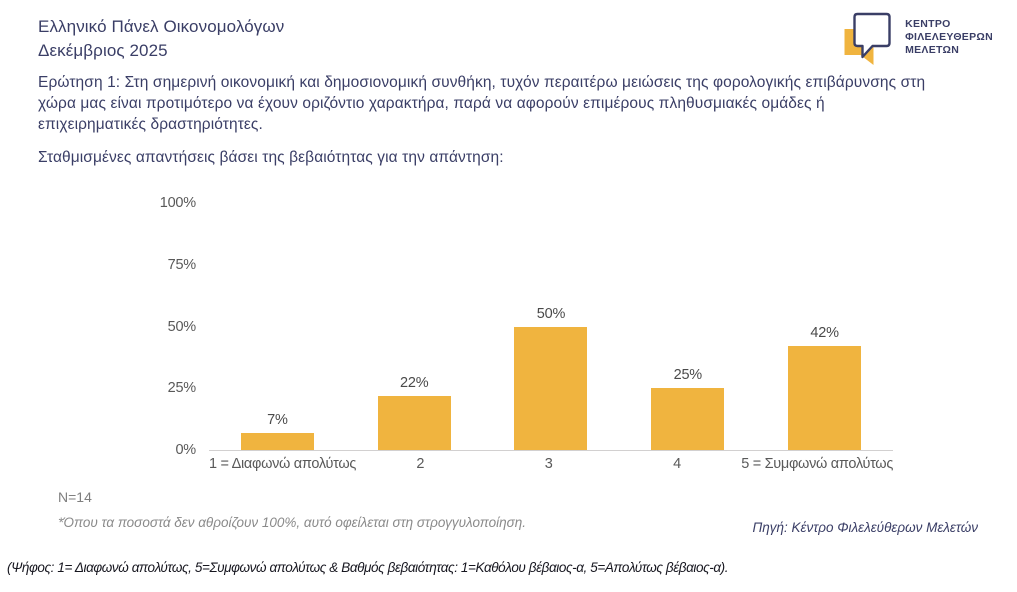 This screenshot has height=592, width=1017. I want to click on logo-line-1: ΚΕΝΤΡΟ, so click(928, 24).